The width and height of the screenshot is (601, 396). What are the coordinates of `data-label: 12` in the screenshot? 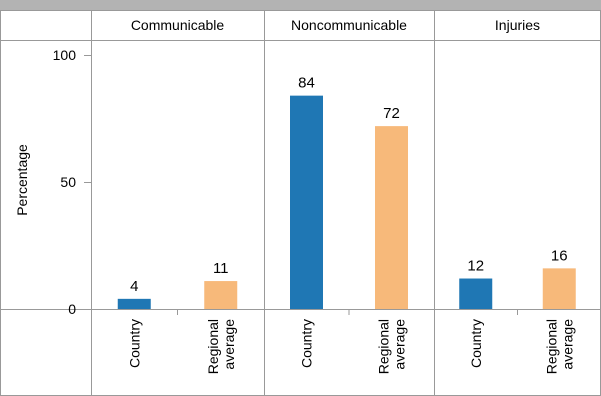 It's located at (475, 266).